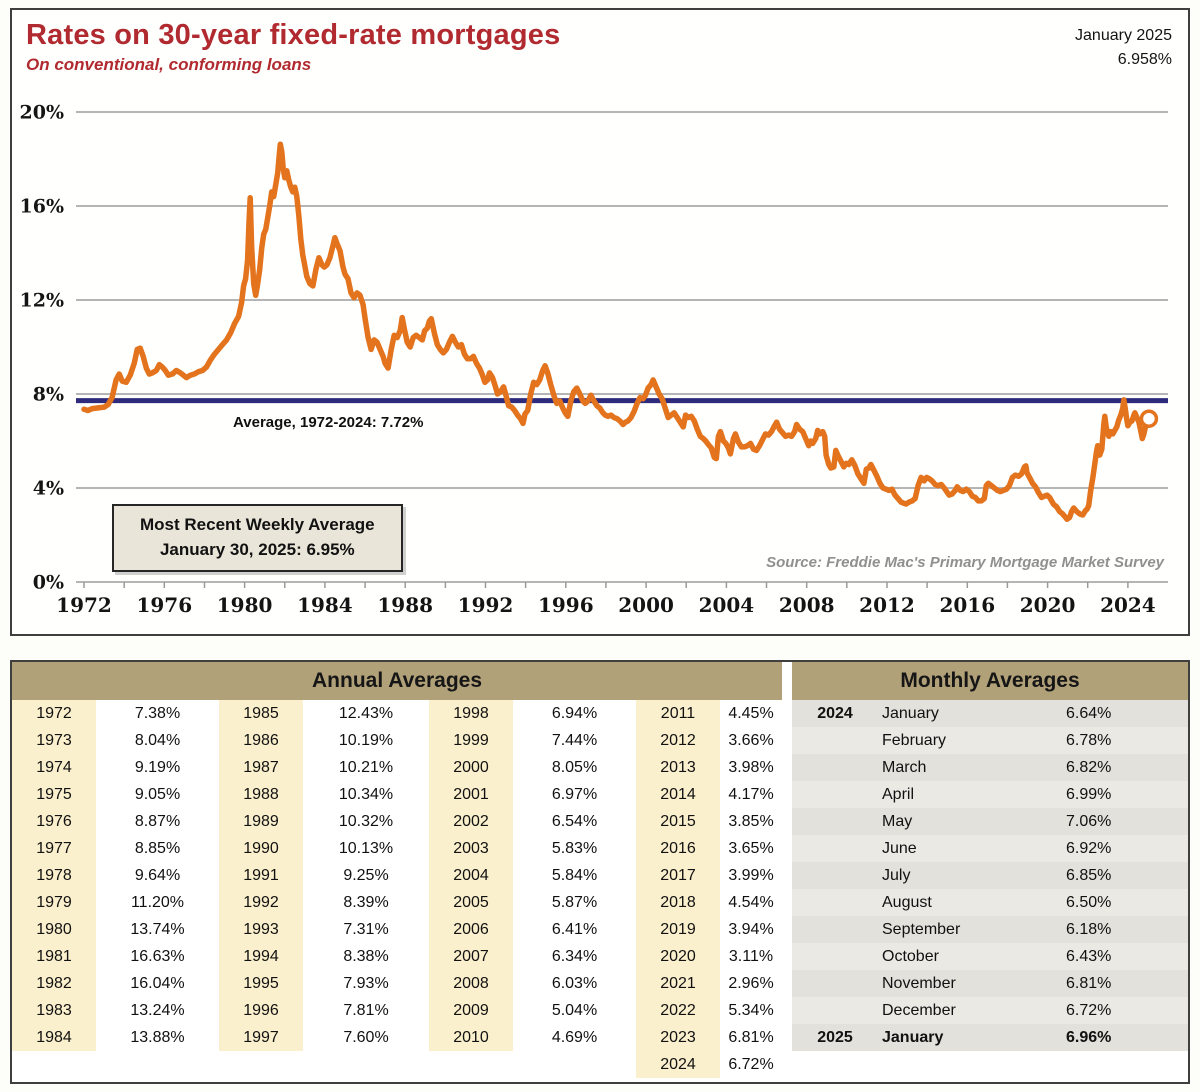 The image size is (1200, 1092). I want to click on annual-value-cell: 5.83%, so click(574, 848).